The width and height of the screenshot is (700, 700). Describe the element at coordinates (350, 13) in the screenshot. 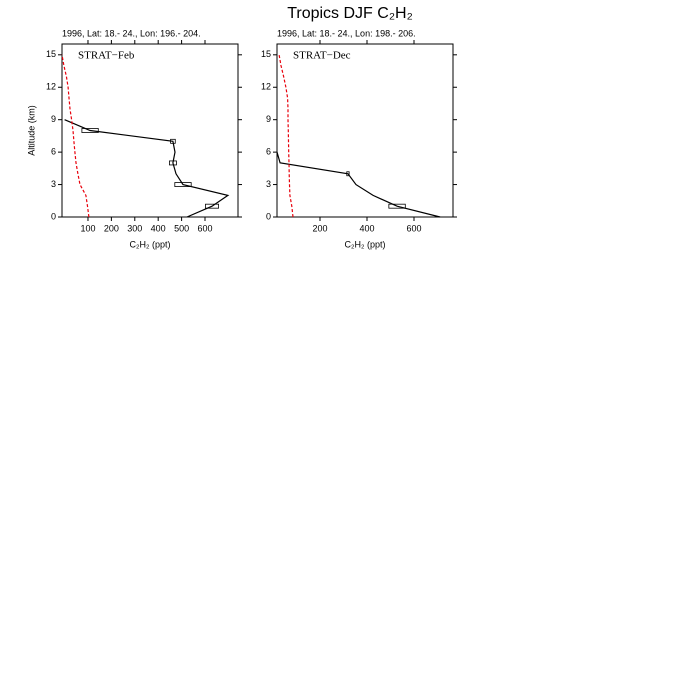

I see `figure-title: Tropics DJF C₂H₂` at that location.